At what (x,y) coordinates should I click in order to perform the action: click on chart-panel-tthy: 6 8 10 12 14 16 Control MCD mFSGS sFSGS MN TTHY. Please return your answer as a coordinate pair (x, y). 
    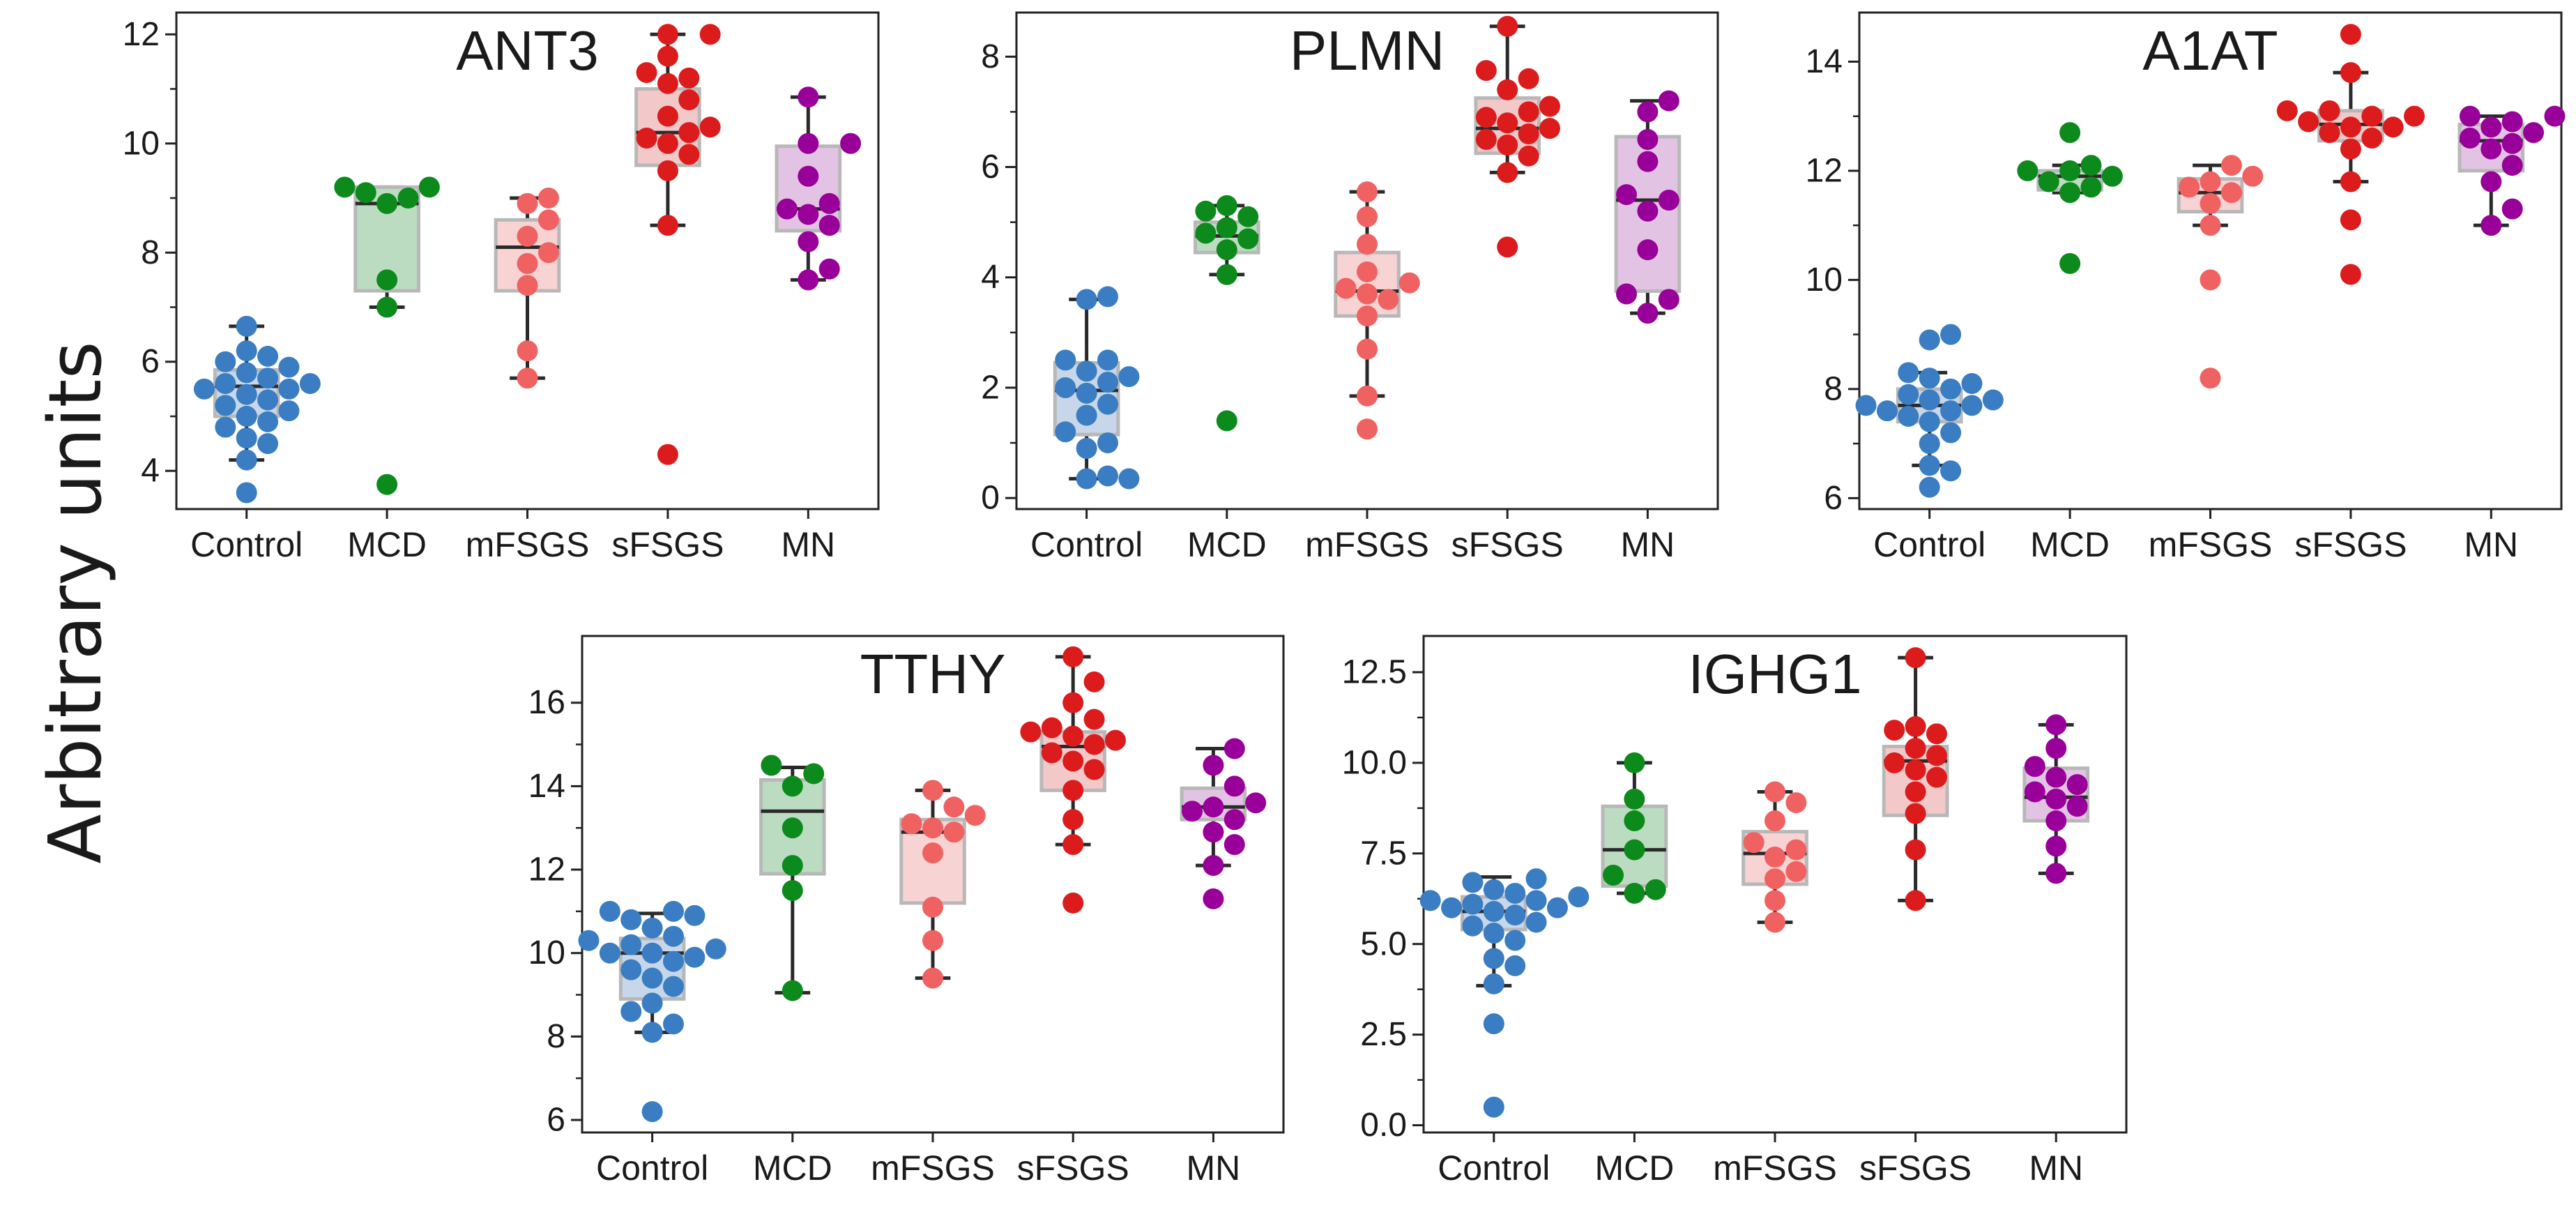
    Looking at the image, I should click on (907, 911).